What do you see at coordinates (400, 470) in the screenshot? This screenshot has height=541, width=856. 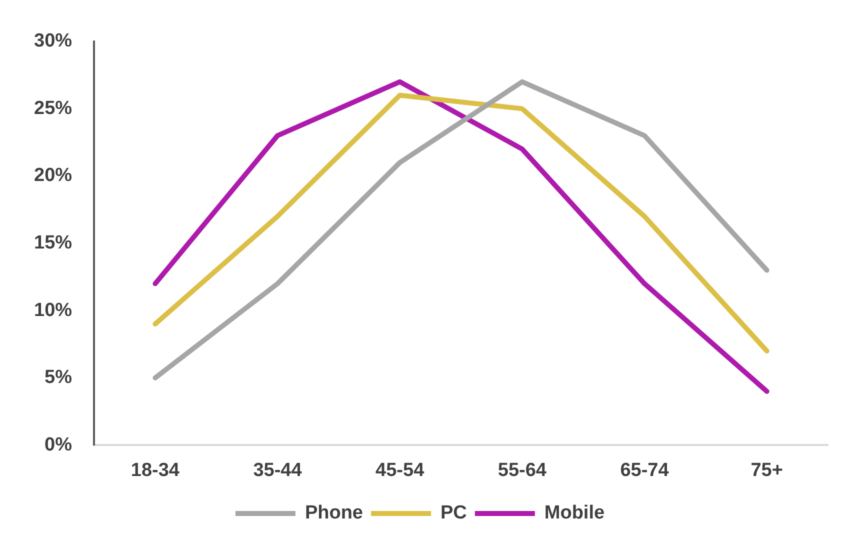 I see `x-tick-label: 45-54` at bounding box center [400, 470].